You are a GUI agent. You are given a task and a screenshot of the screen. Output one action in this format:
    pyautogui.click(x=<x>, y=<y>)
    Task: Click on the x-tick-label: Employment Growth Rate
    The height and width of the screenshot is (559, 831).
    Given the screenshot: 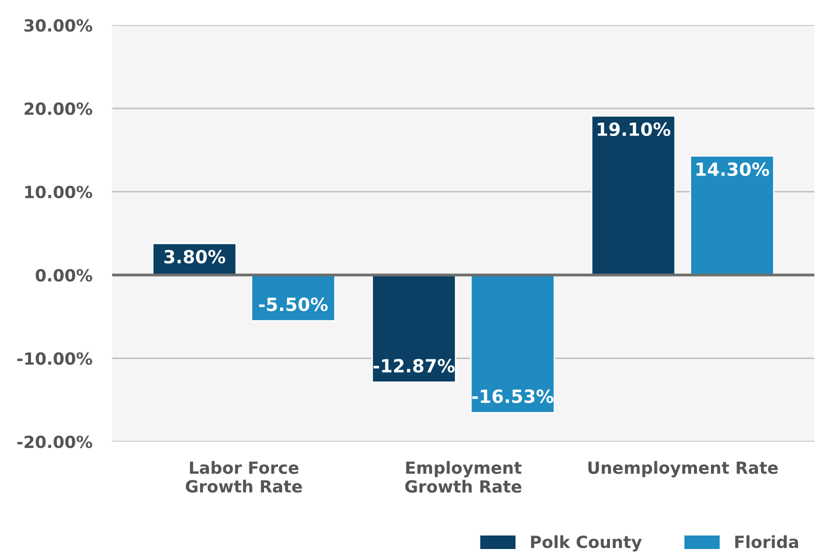 What is the action you would take?
    pyautogui.click(x=463, y=477)
    